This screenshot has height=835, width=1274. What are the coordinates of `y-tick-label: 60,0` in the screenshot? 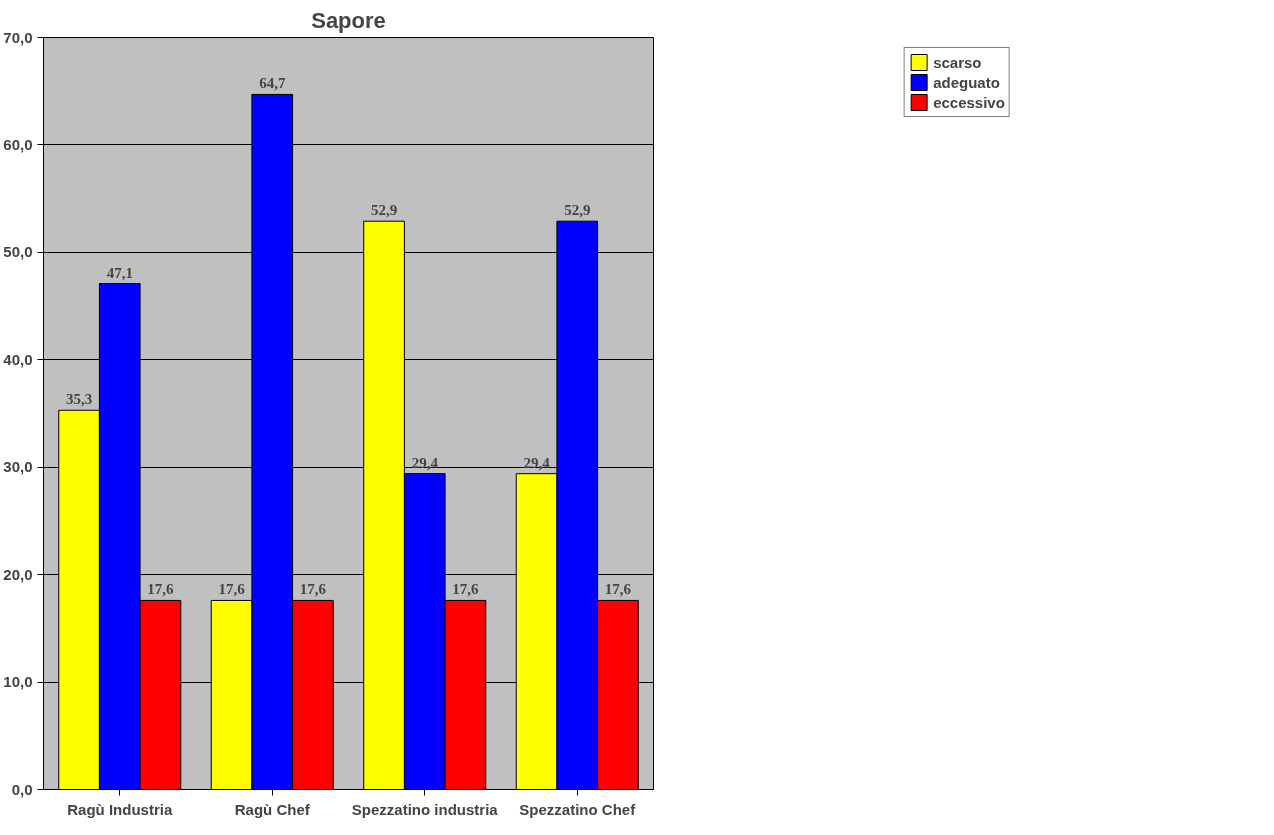 It's located at (18, 144).